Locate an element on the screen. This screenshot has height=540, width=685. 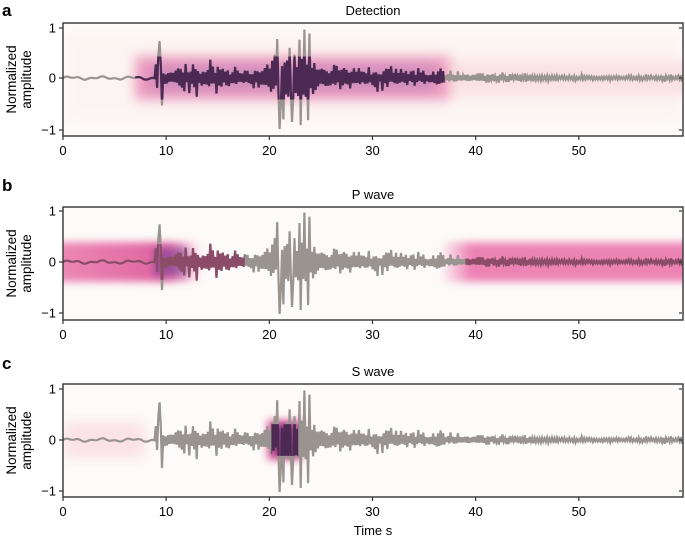
panel-letter: b is located at coordinates (7, 185).